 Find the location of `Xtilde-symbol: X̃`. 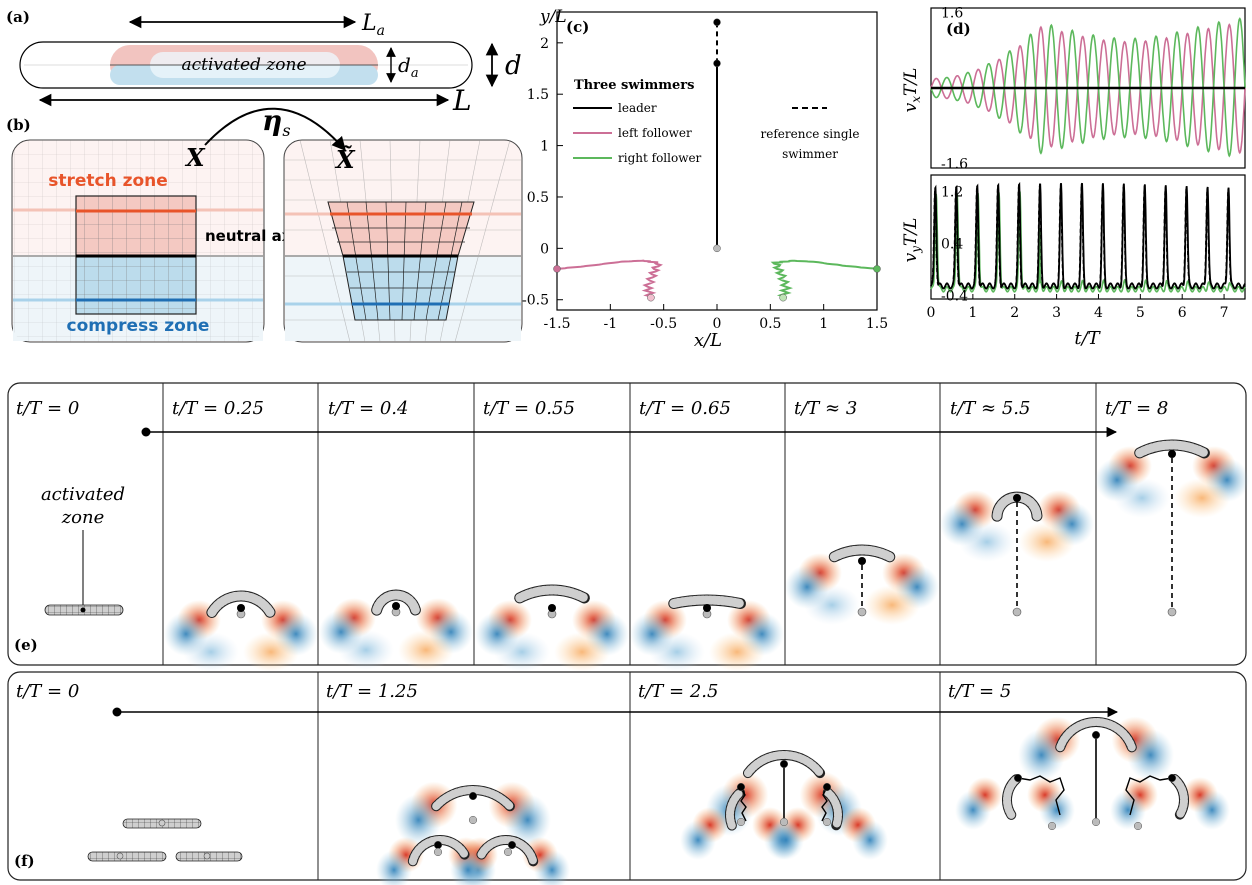

Xtilde-symbol: X̃ is located at coordinates (345, 159).